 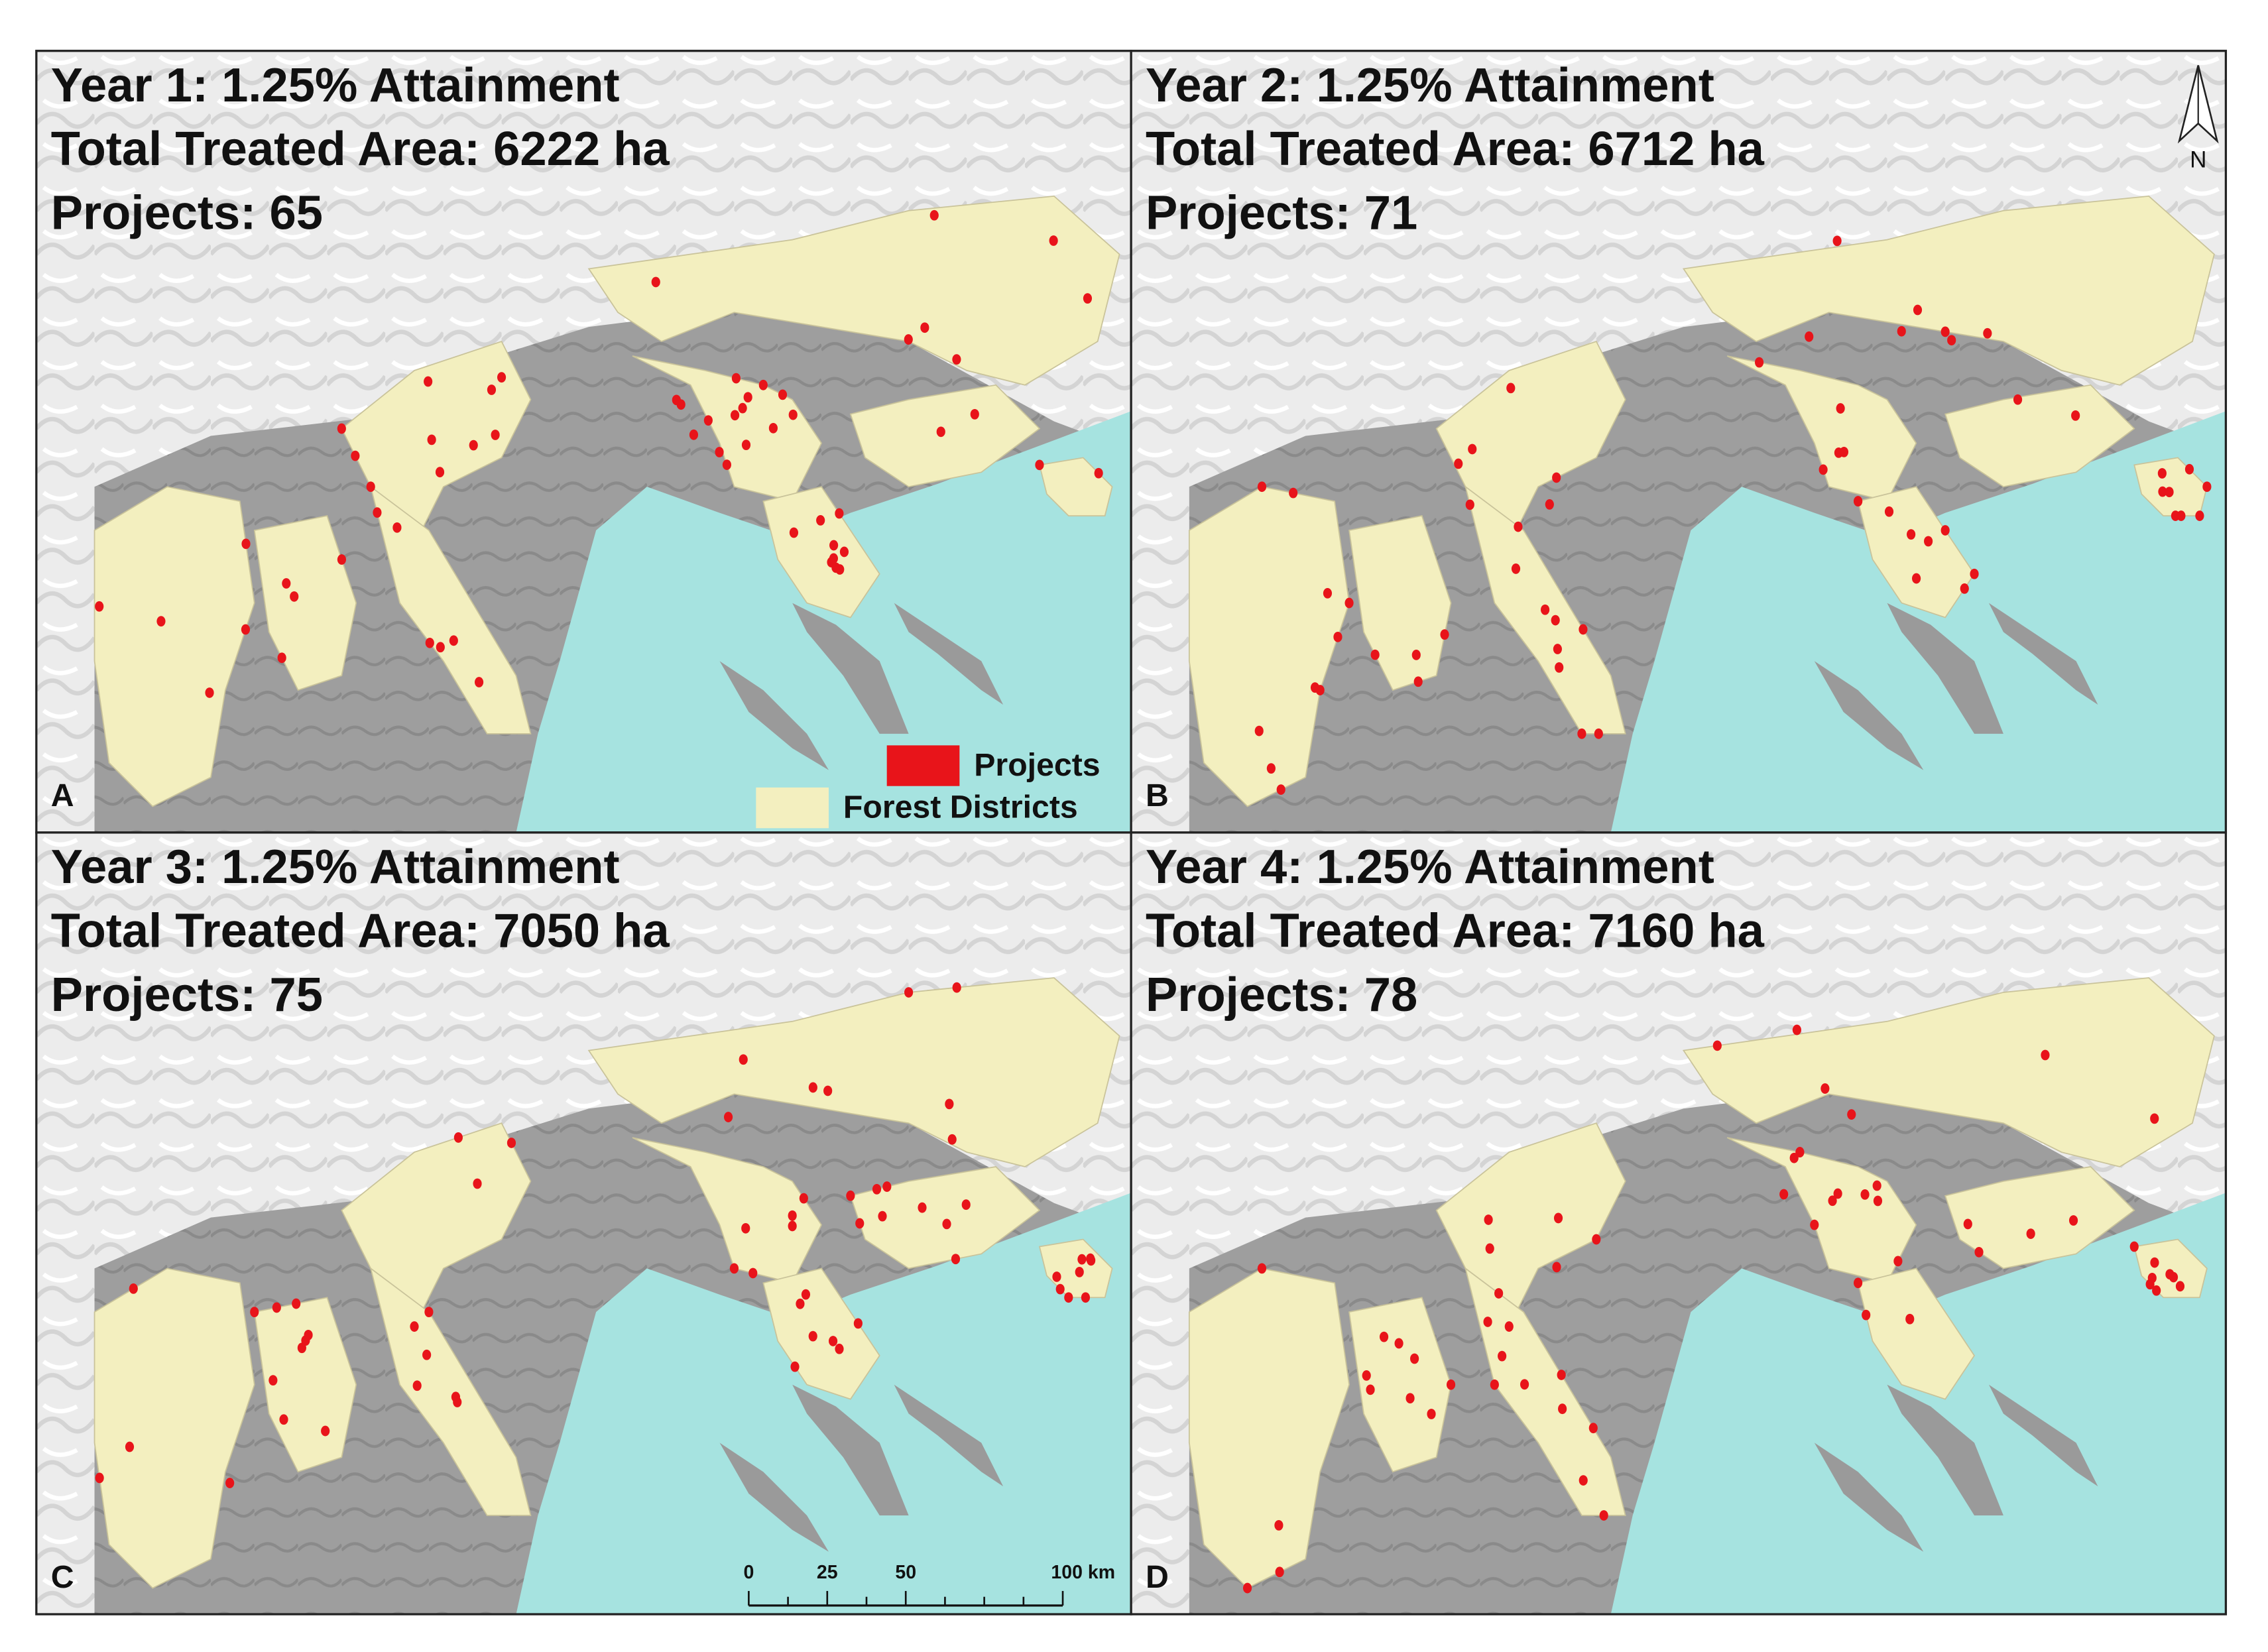 What do you see at coordinates (1157, 795) in the screenshot?
I see `panel-letter: B` at bounding box center [1157, 795].